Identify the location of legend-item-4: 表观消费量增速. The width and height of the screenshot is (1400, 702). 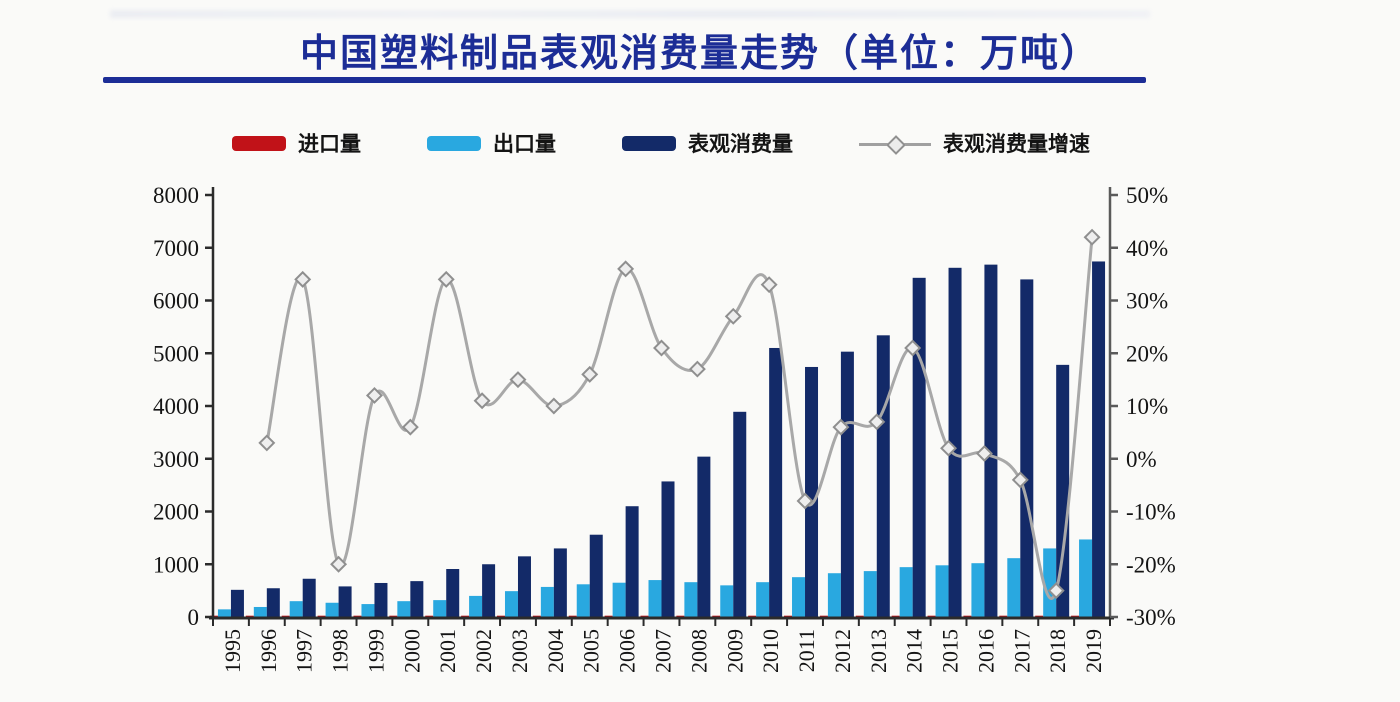
(974, 143).